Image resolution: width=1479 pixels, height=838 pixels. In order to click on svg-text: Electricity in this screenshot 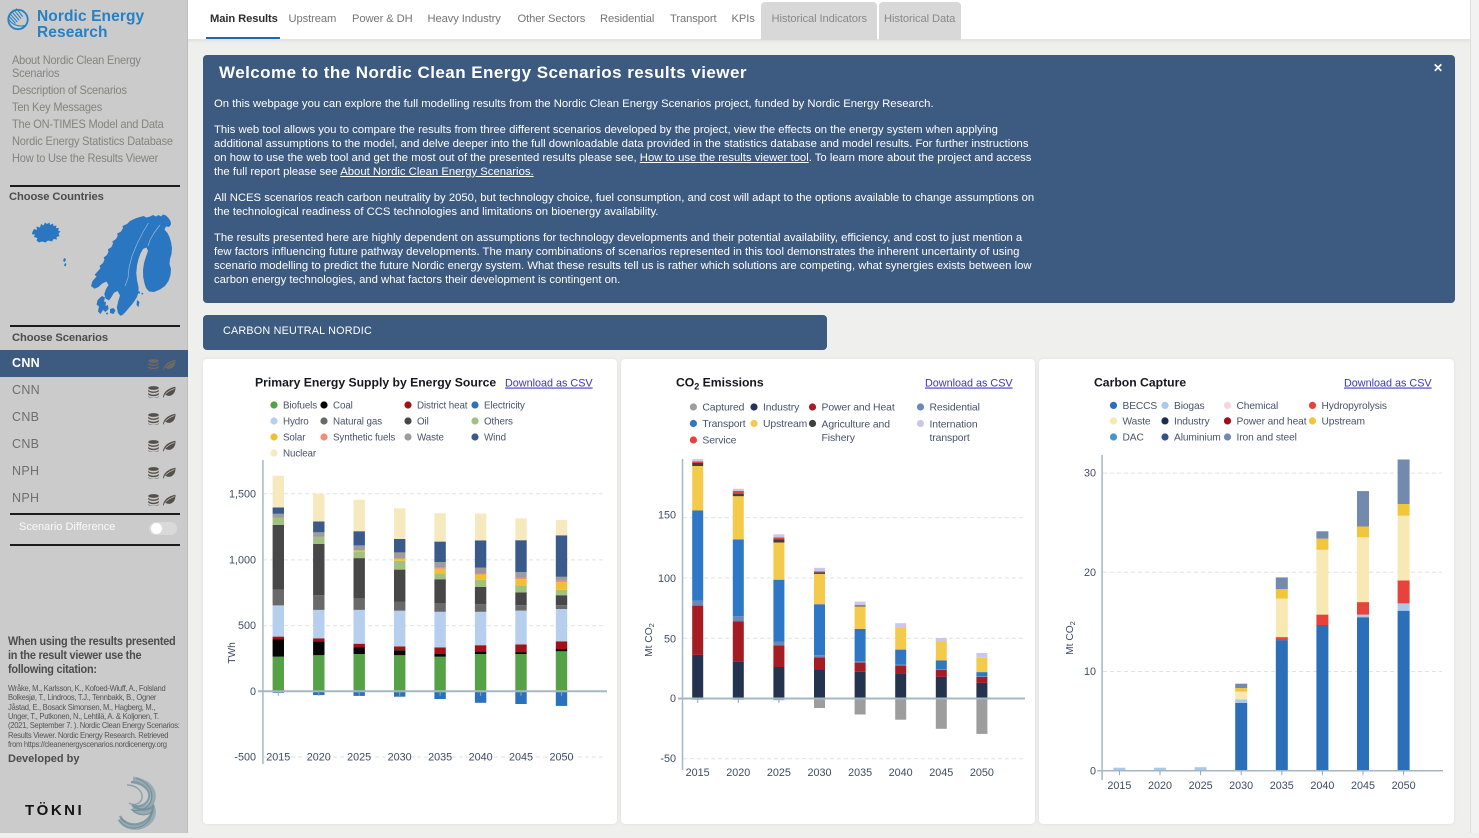, I will do `click(504, 406)`.